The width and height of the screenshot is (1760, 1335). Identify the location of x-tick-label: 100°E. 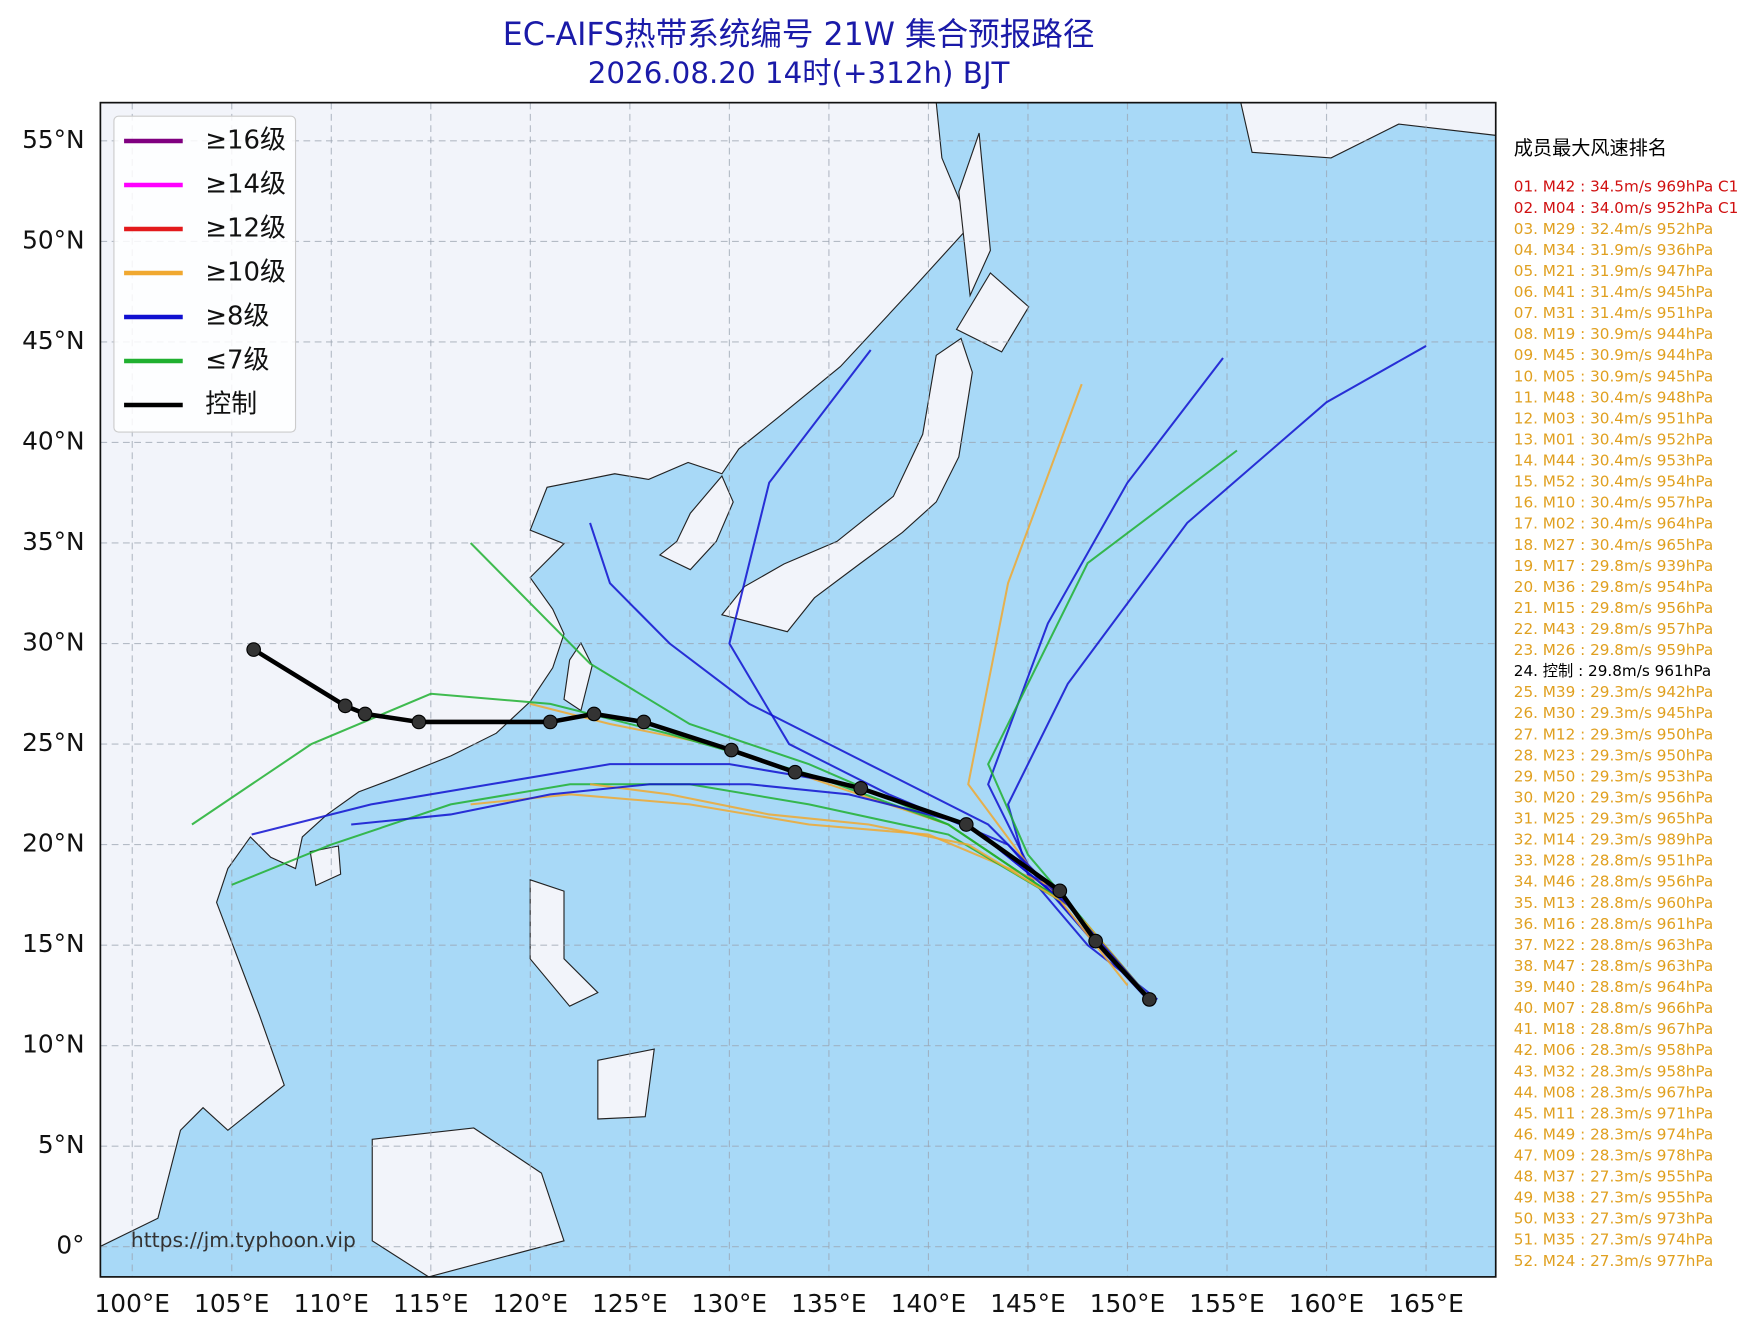
(132, 1303).